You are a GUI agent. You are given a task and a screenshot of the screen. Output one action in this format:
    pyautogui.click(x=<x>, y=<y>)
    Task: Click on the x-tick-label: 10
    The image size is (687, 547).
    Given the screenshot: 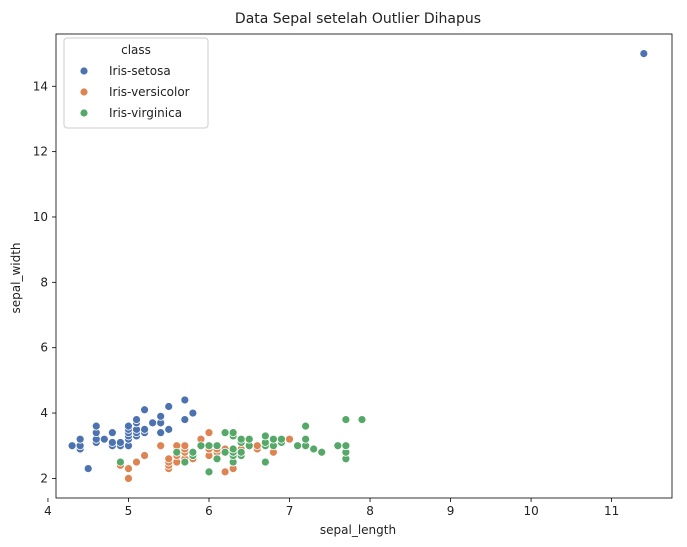 What is the action you would take?
    pyautogui.click(x=530, y=511)
    